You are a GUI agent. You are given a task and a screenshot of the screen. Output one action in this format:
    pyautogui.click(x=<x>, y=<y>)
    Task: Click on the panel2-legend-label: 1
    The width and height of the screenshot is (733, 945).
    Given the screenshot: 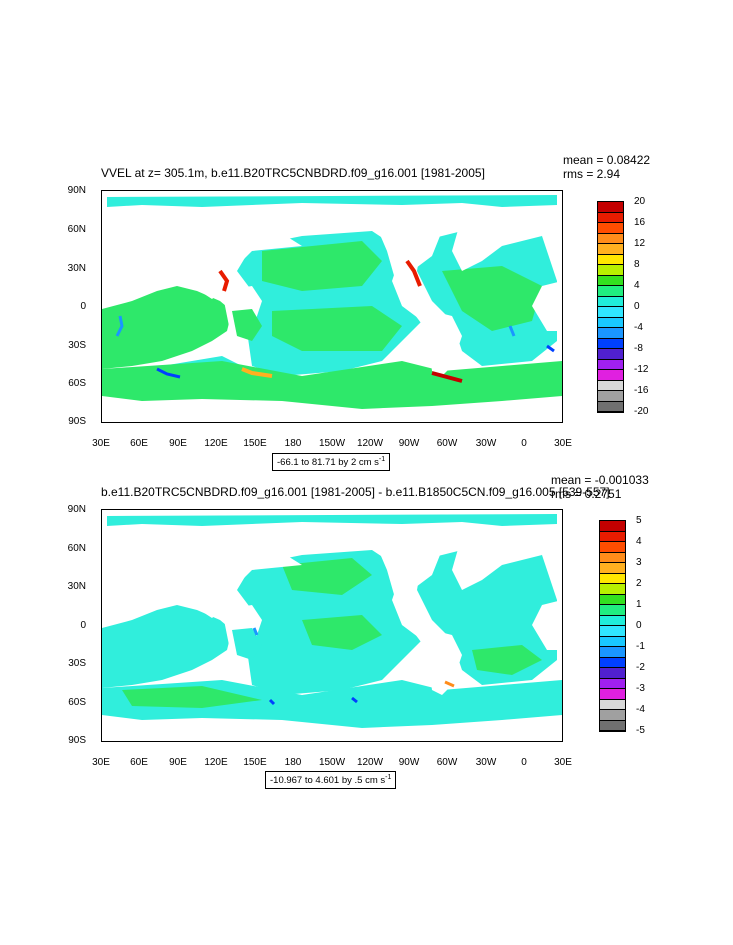 What is the action you would take?
    pyautogui.click(x=639, y=604)
    